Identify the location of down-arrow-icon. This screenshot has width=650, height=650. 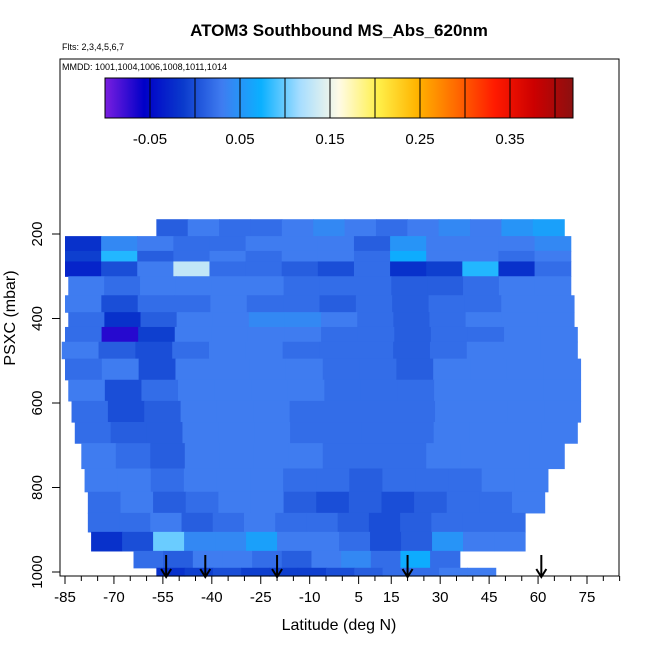
(541, 567).